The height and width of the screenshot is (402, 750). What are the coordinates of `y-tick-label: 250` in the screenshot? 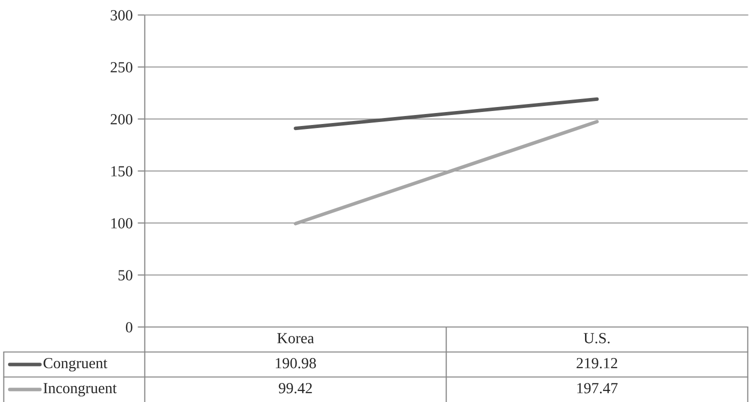 It's located at (121, 67).